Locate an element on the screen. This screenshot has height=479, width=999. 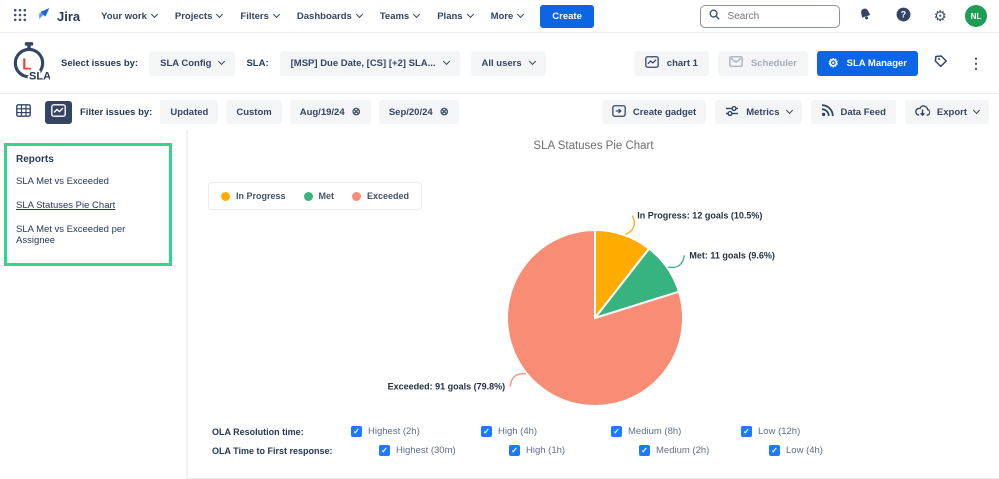
nav-menu-more: More is located at coordinates (507, 16).